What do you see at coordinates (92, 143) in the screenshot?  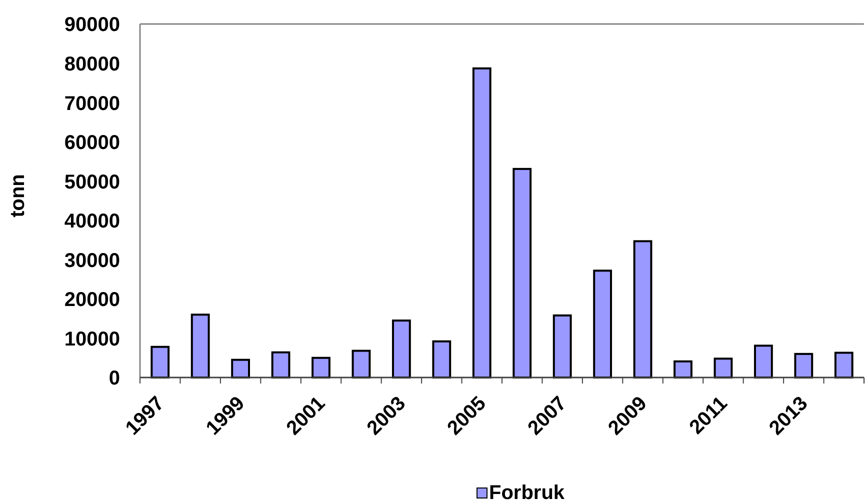 I see `y-tick-label: 60000` at bounding box center [92, 143].